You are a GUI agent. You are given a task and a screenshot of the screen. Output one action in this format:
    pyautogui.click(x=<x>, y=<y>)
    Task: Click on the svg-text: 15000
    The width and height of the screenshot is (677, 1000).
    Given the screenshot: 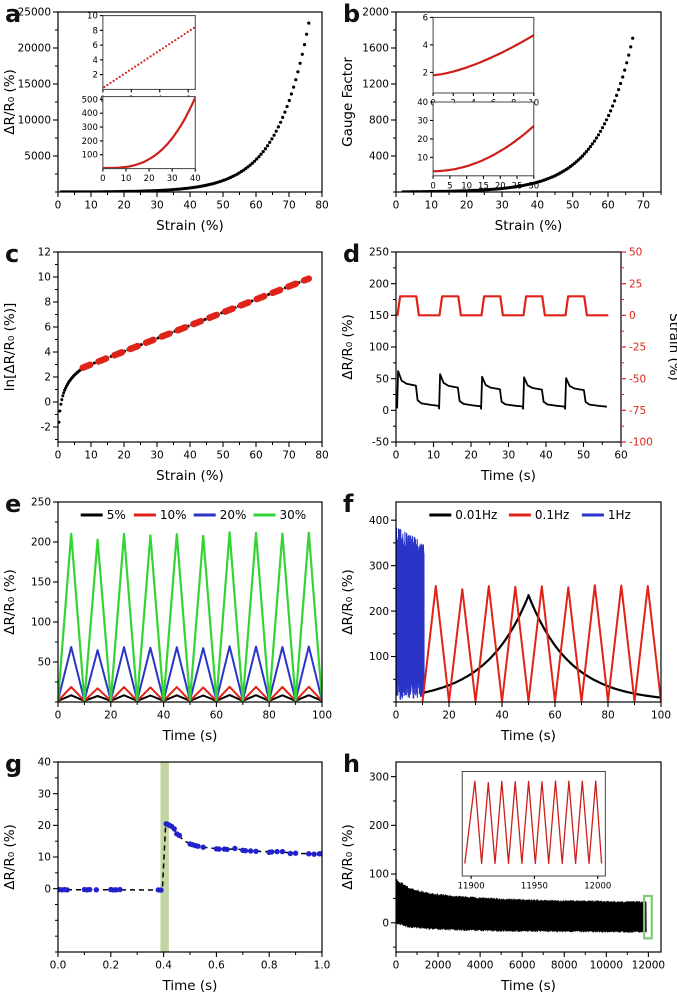 What is the action you would take?
    pyautogui.click(x=34, y=85)
    